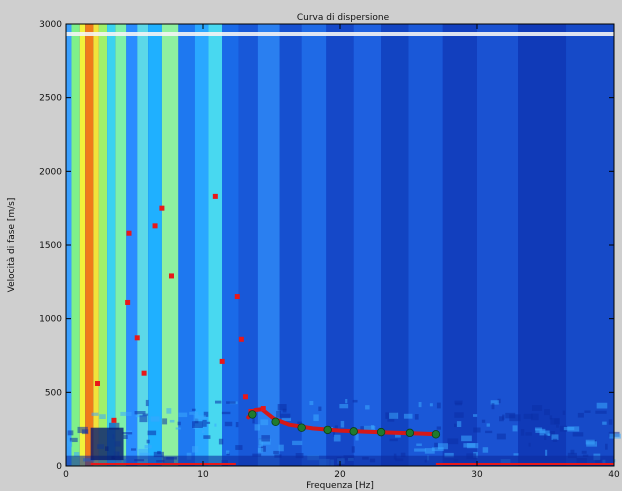  I want to click on y-tick-label: 1000, so click(50, 320).